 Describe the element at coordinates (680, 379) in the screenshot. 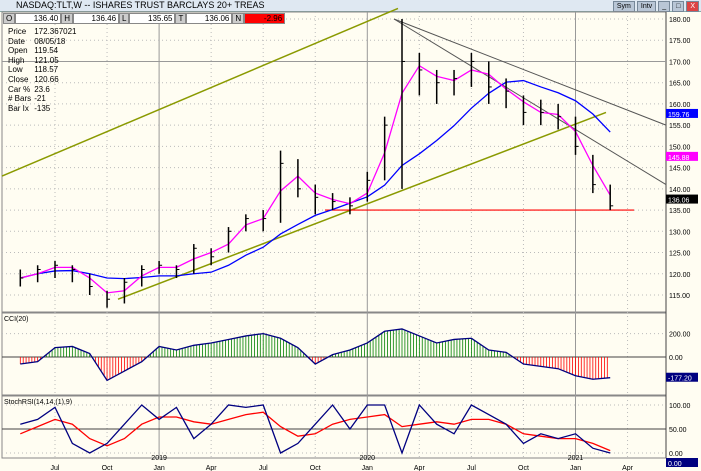

I see `cci-last-value: -177.20` at that location.